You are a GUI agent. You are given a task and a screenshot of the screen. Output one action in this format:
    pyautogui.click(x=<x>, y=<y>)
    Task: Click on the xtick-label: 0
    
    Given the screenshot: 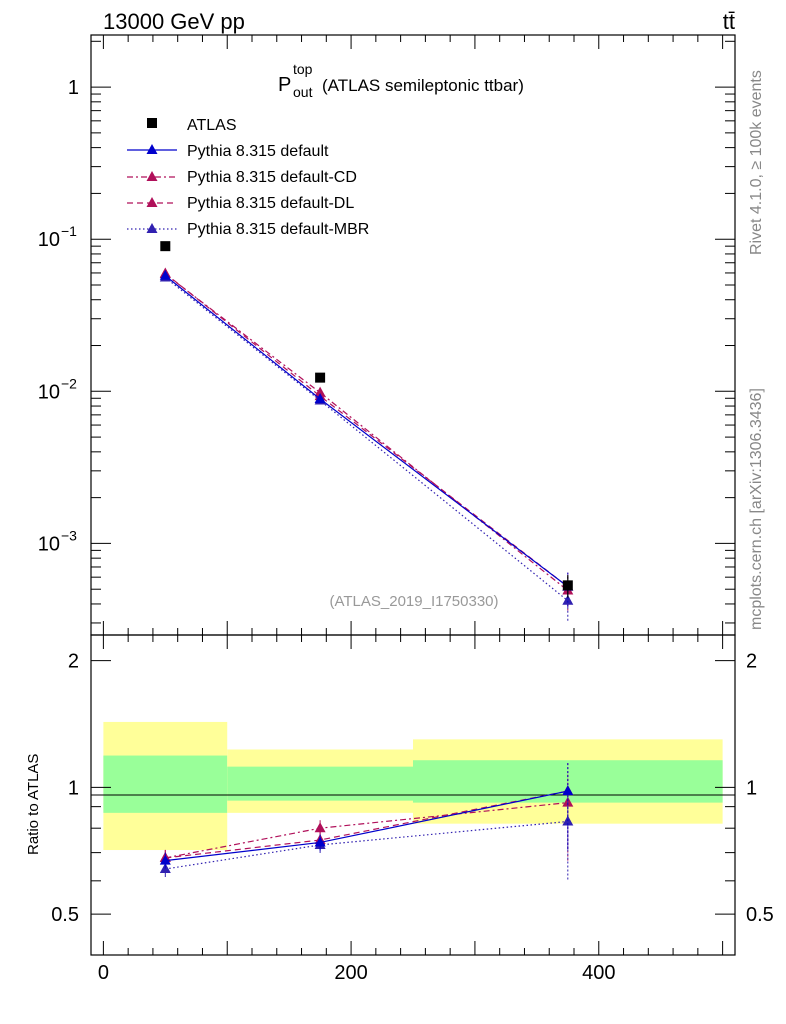 What is the action you would take?
    pyautogui.click(x=103, y=973)
    